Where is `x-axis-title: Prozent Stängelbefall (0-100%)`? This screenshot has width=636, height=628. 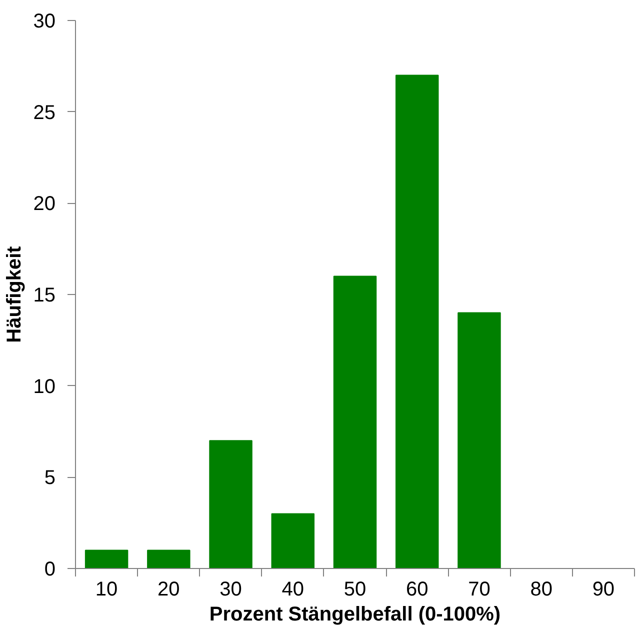 x-axis-title: Prozent Stängelbefall (0-100%) is located at coordinates (355, 615).